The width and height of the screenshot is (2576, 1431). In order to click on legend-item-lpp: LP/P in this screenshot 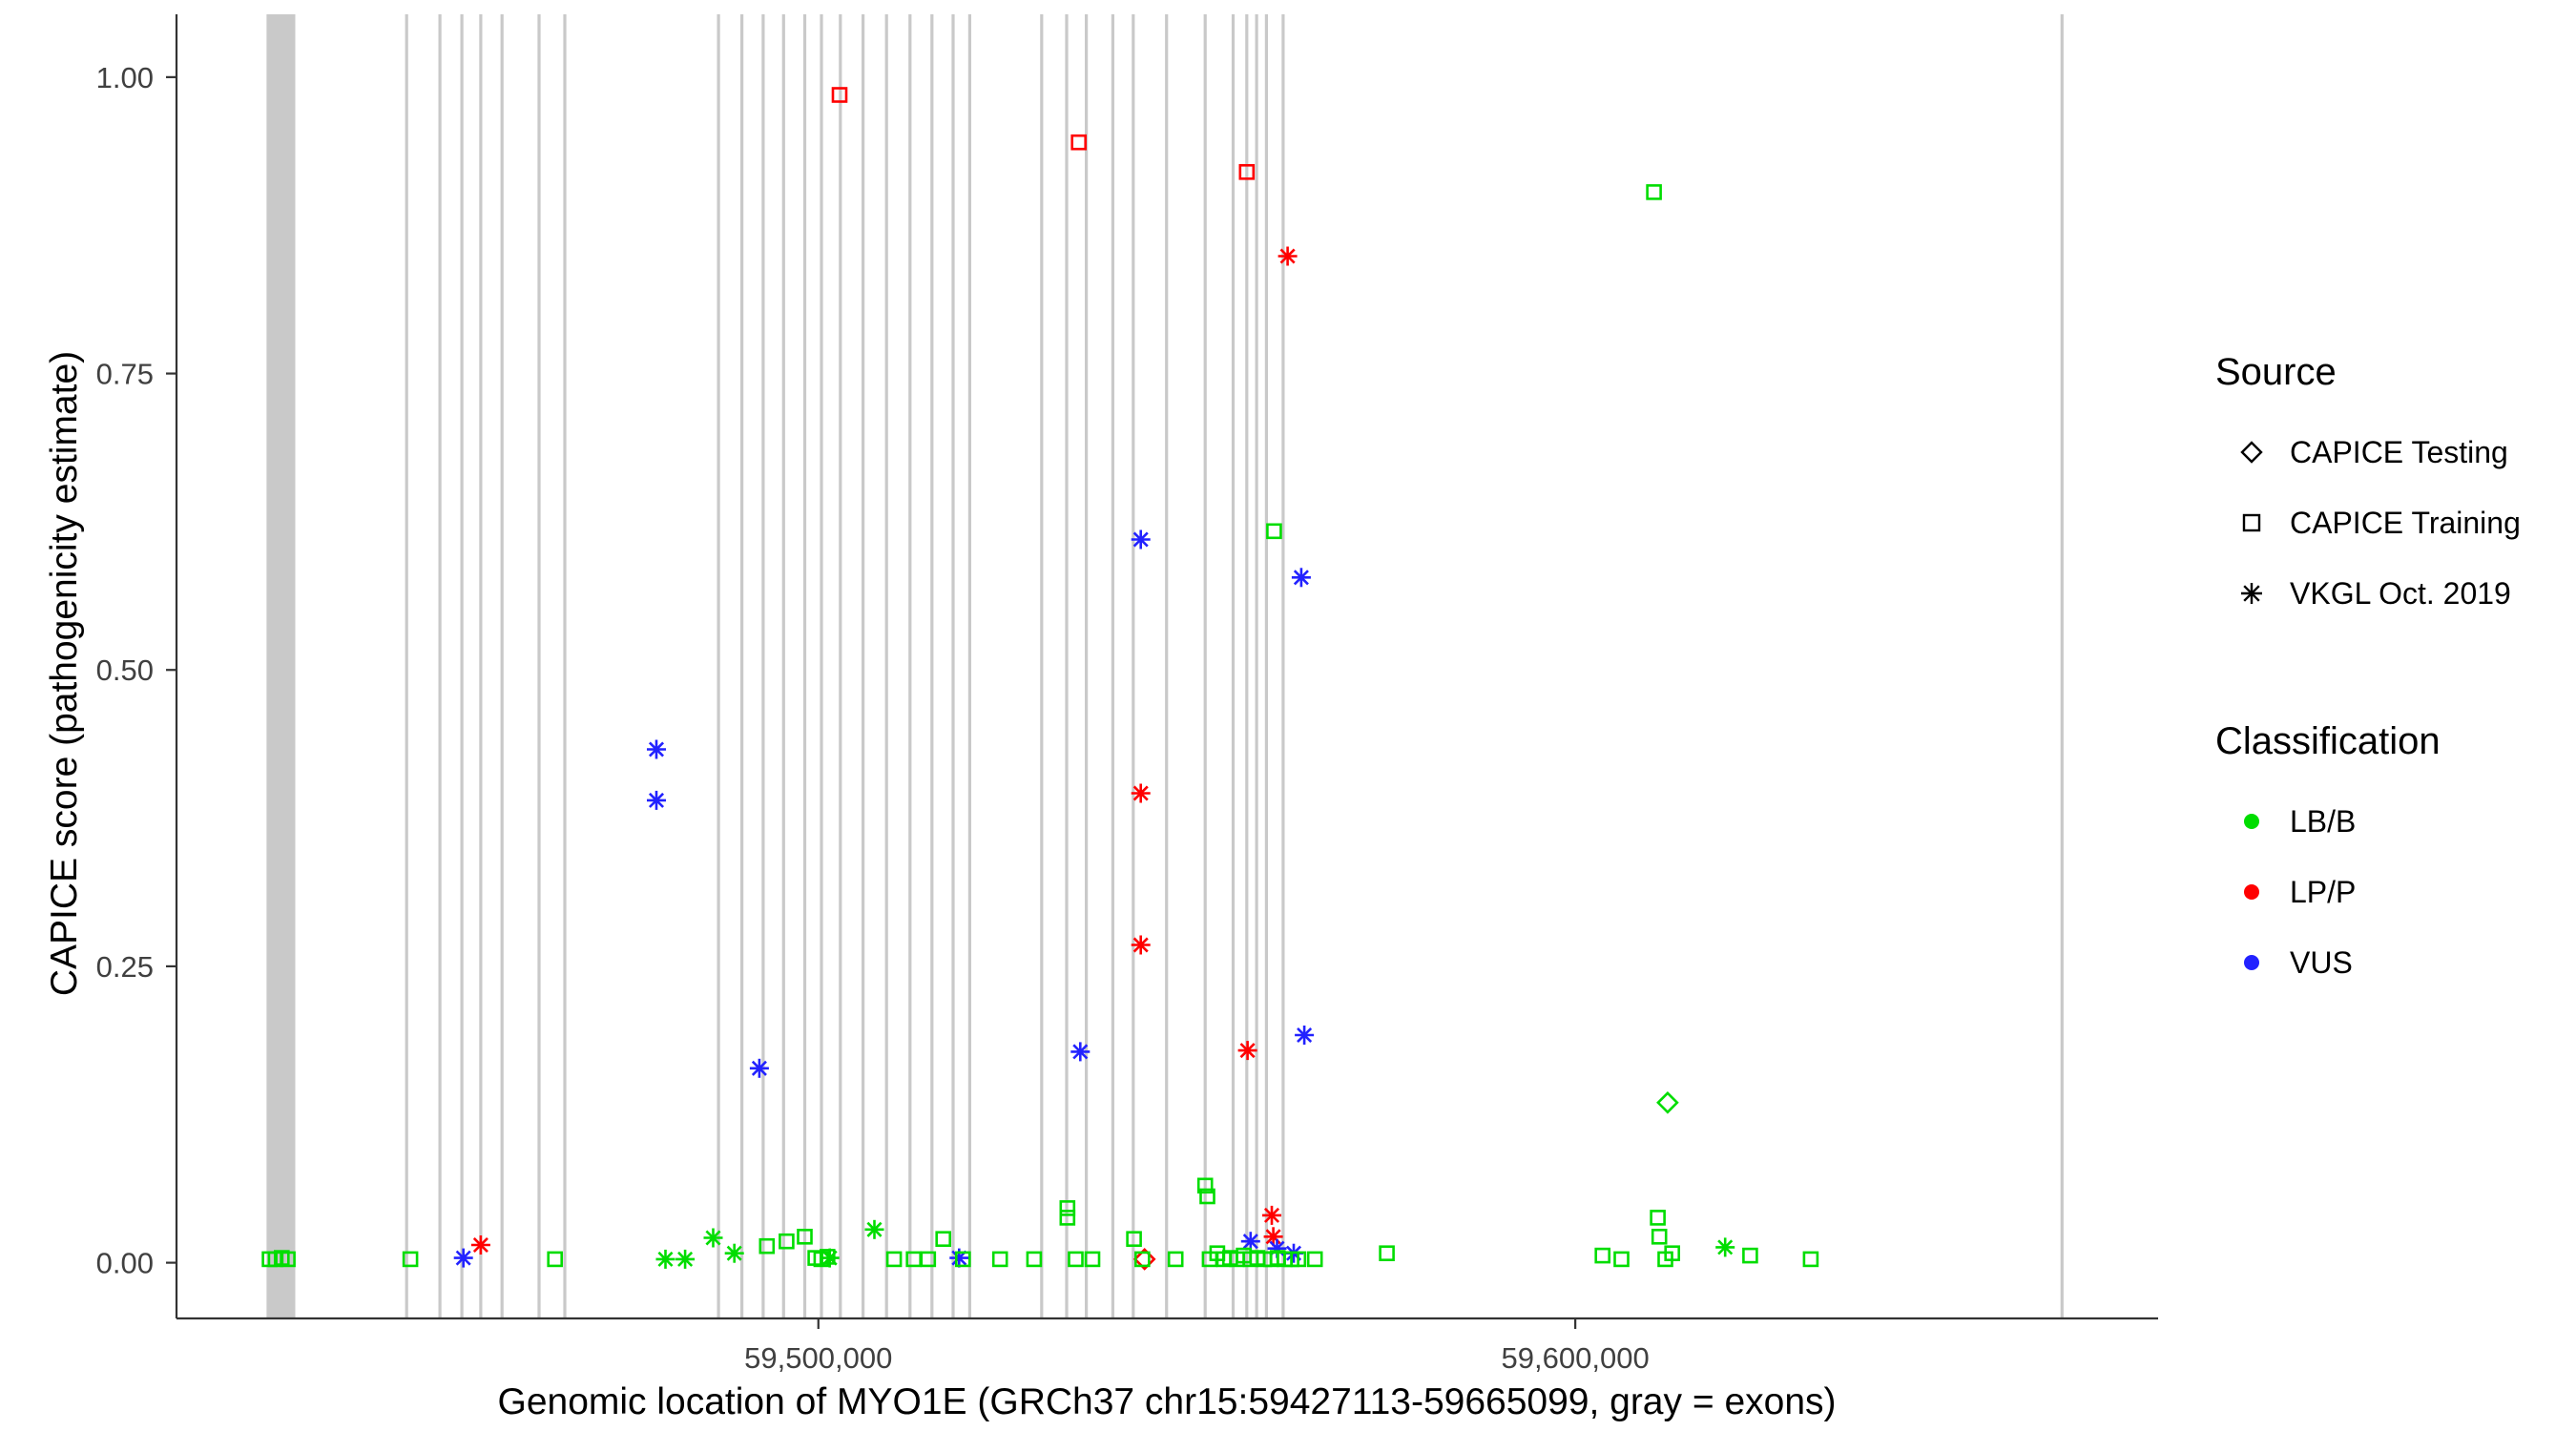, I will do `click(2368, 892)`.